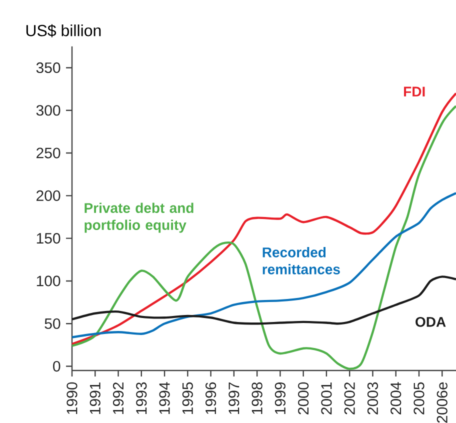  I want to click on x-tick-label: 1990, so click(72, 398).